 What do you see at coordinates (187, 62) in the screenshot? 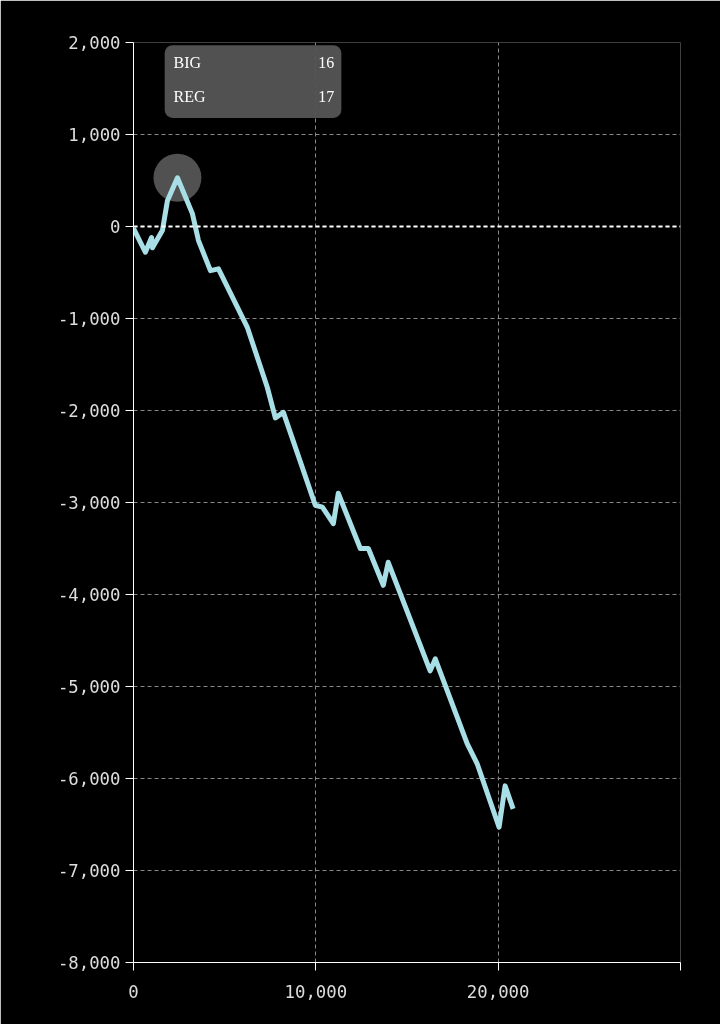
I see `annotation: BIG` at bounding box center [187, 62].